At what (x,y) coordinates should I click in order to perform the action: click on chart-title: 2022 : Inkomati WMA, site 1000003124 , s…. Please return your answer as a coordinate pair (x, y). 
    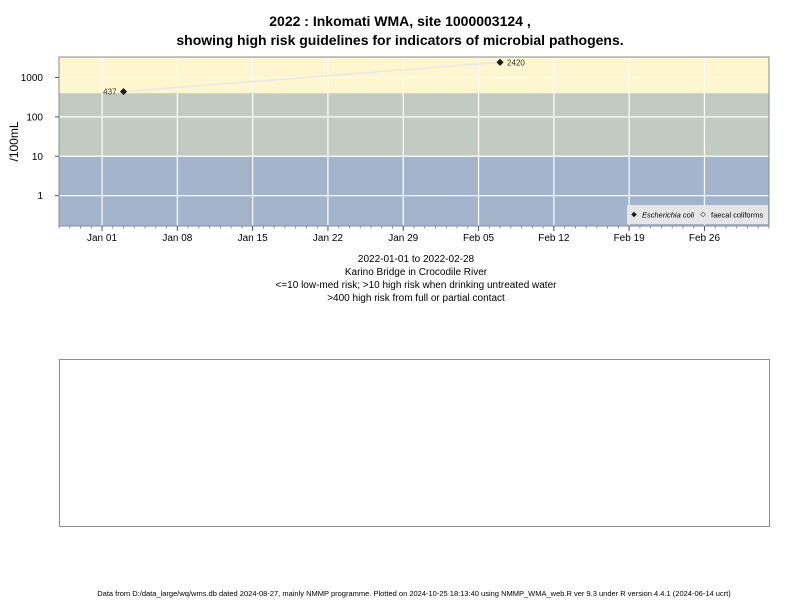
    Looking at the image, I should click on (400, 31).